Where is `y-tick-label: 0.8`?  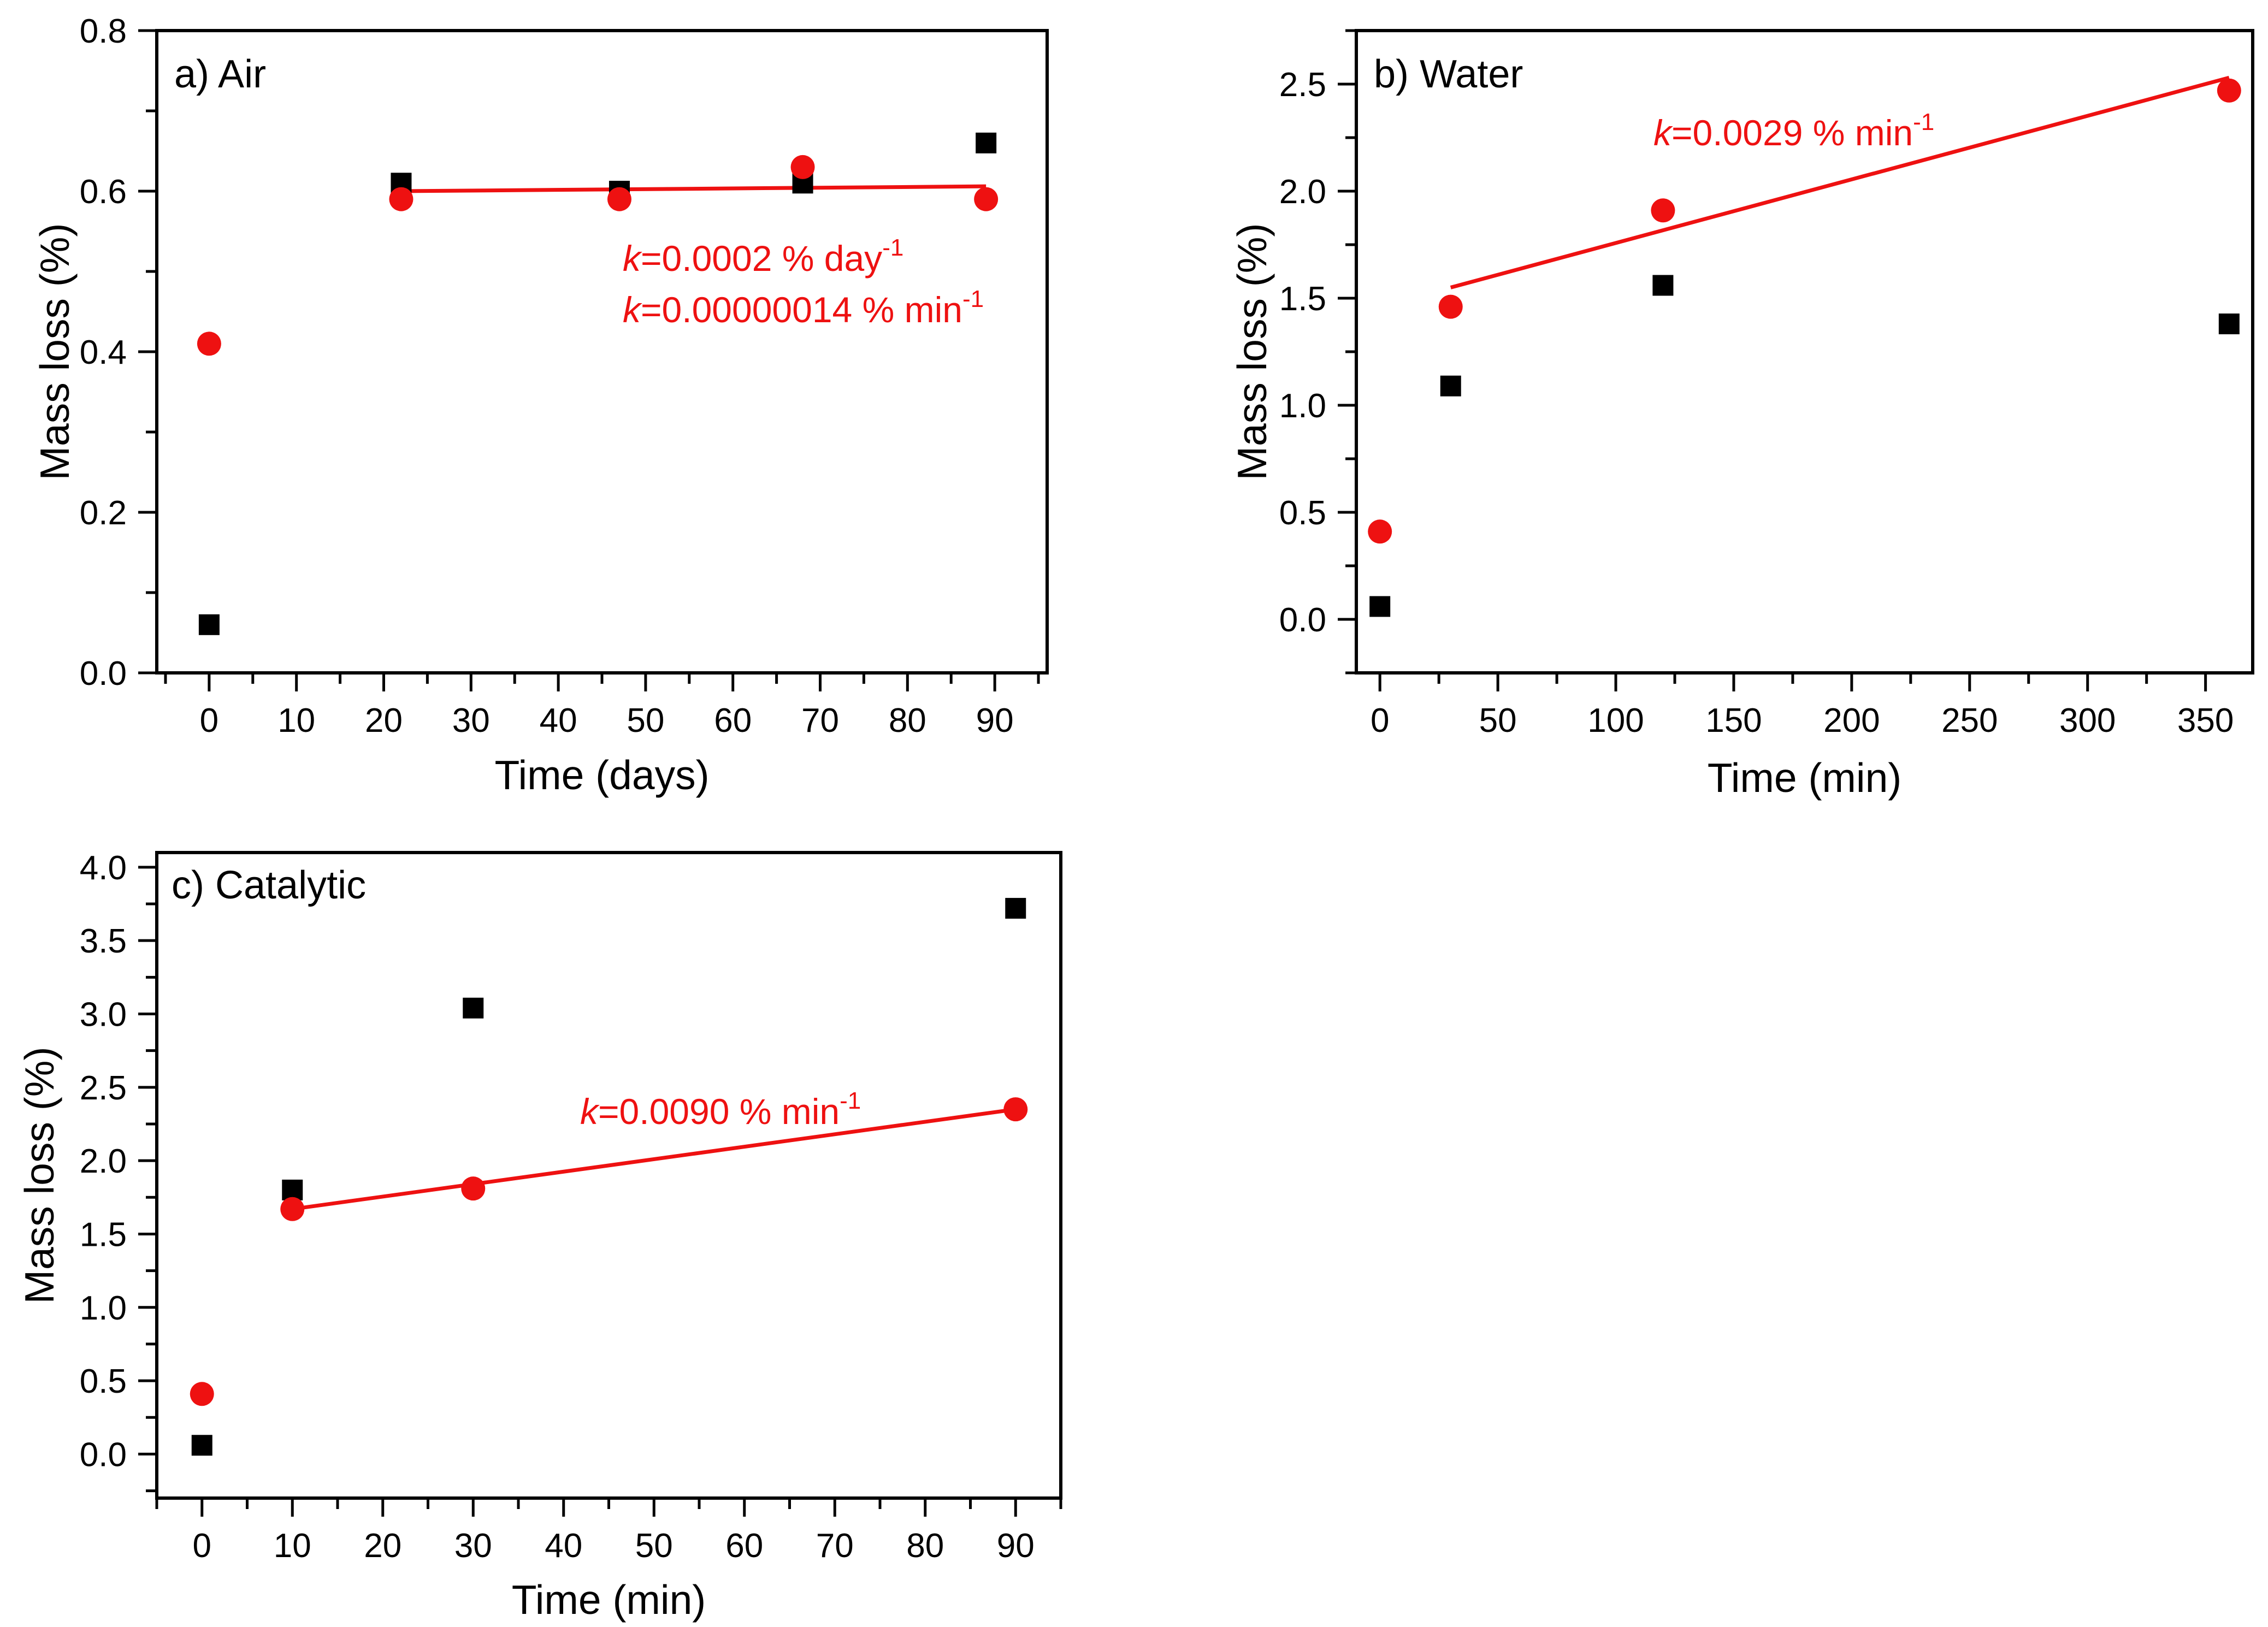
y-tick-label: 0.8 is located at coordinates (103, 31).